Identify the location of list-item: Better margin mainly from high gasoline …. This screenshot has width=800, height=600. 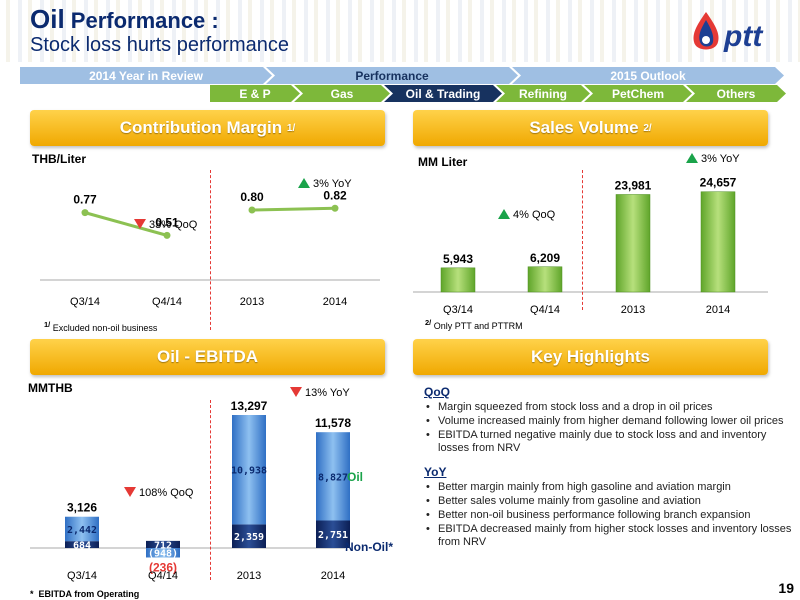
(609, 487).